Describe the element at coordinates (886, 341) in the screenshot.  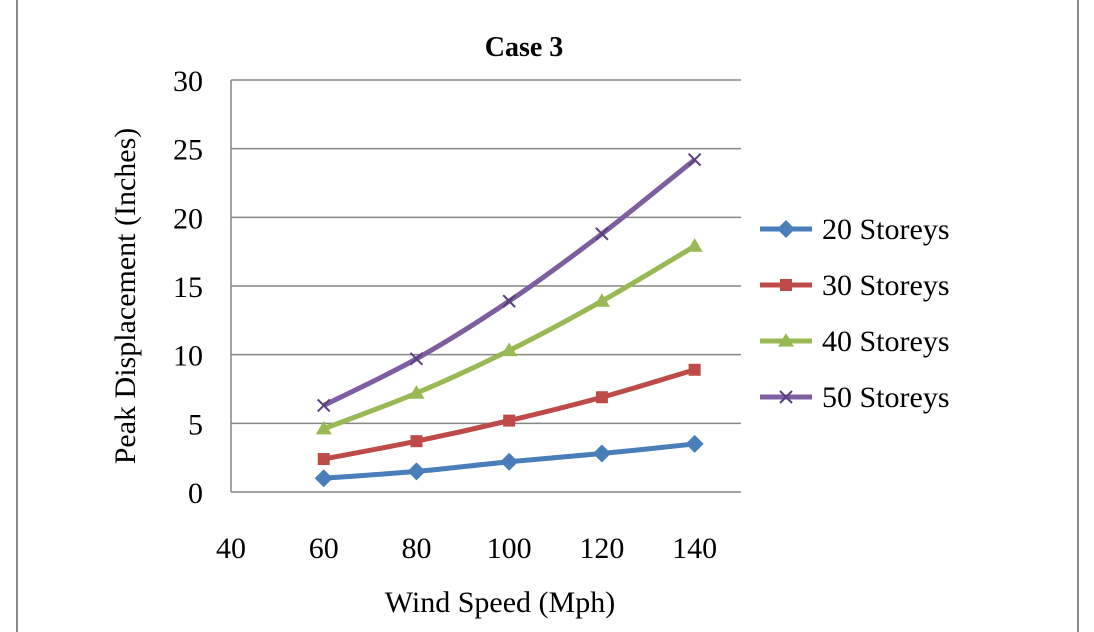
I see `legend-label: 40 Storeys` at that location.